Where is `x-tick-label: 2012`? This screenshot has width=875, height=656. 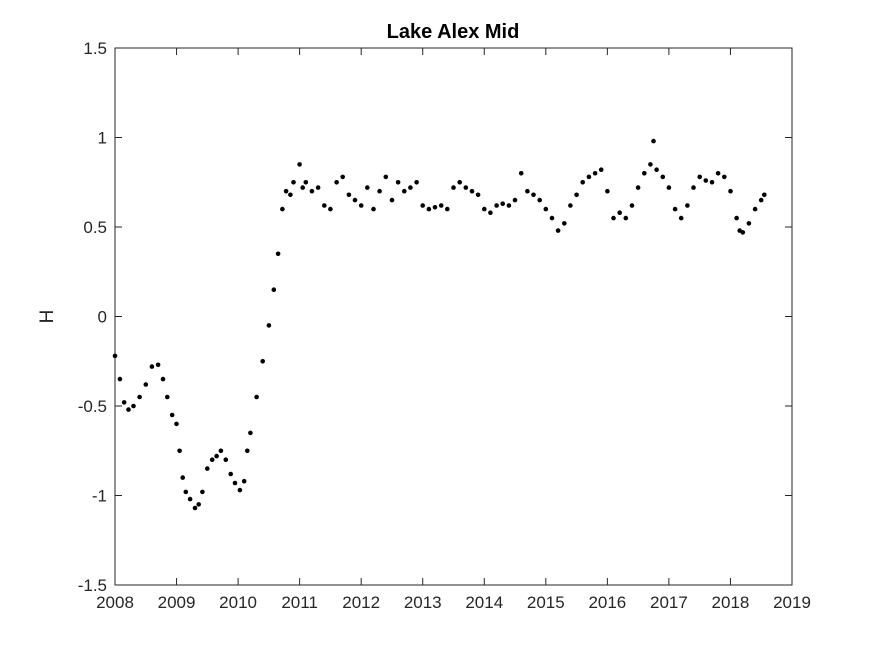
x-tick-label: 2012 is located at coordinates (361, 602).